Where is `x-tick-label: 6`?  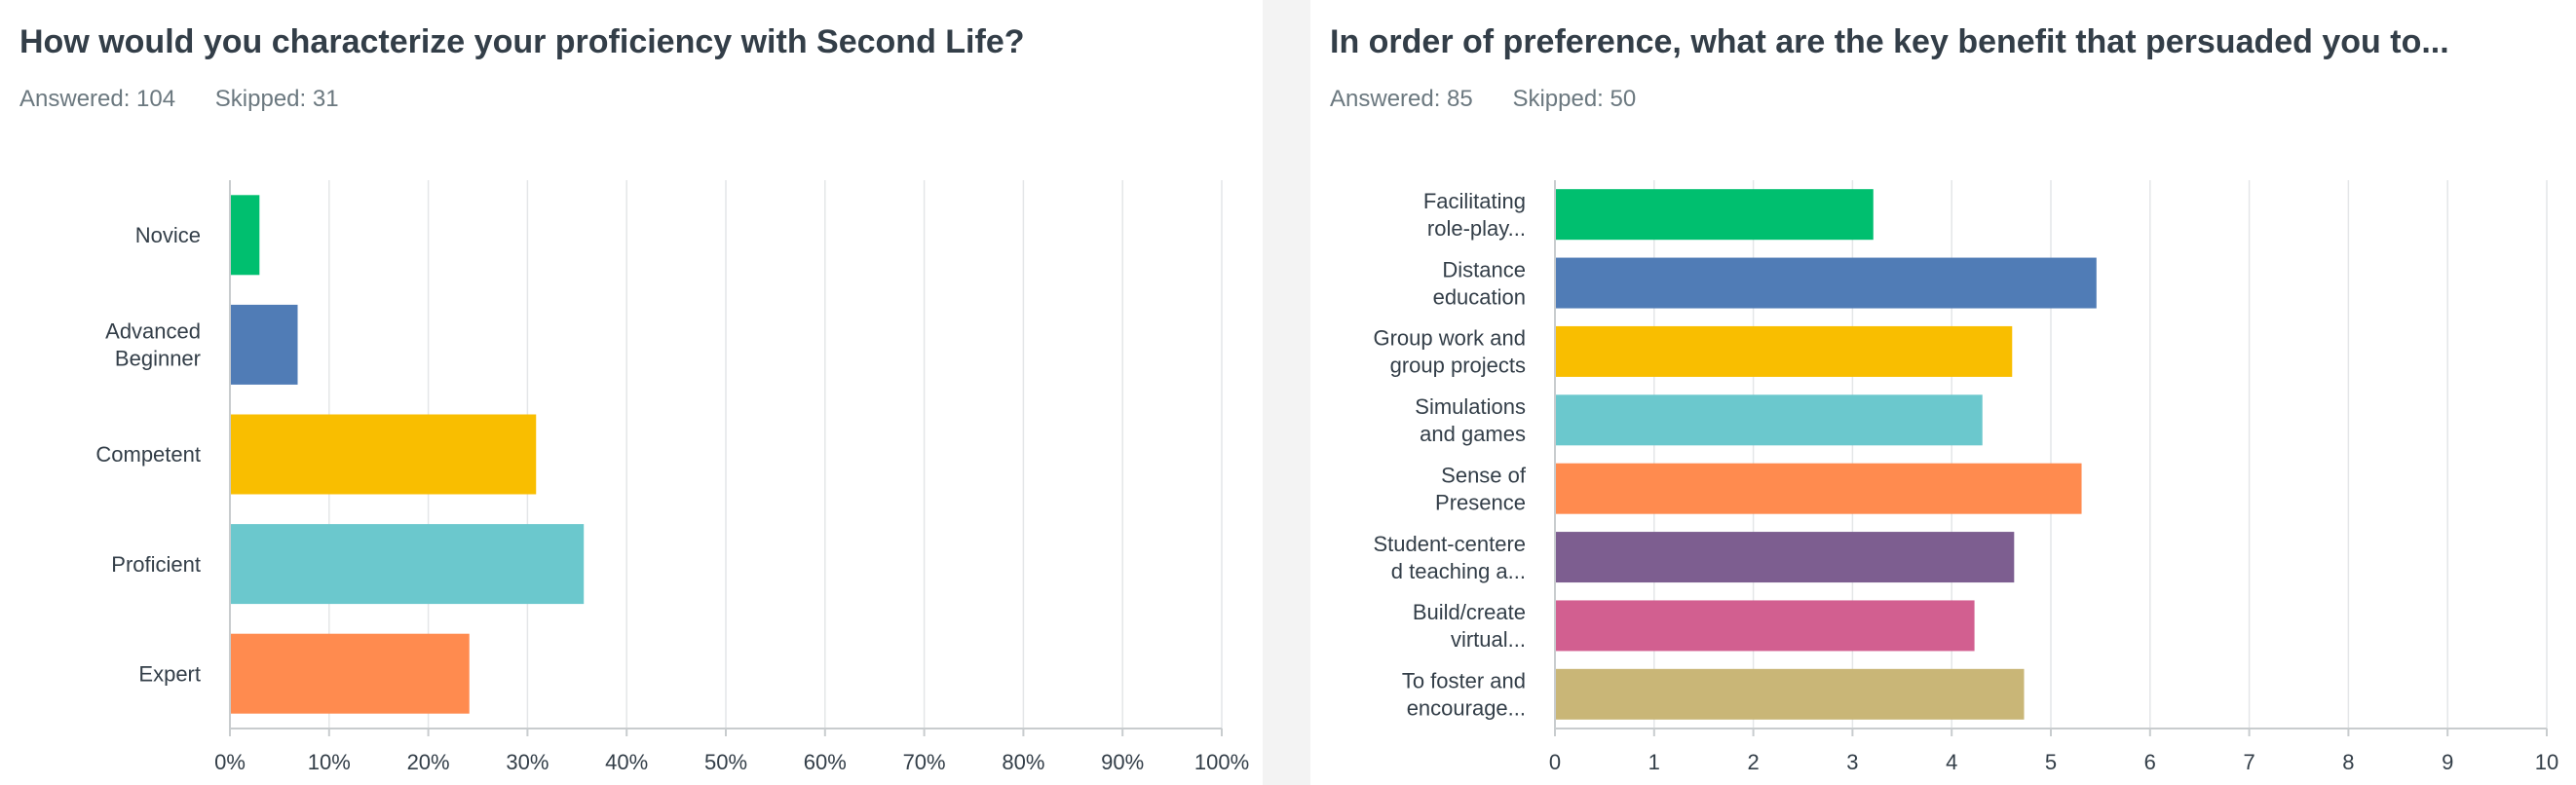
x-tick-label: 6 is located at coordinates (2150, 762).